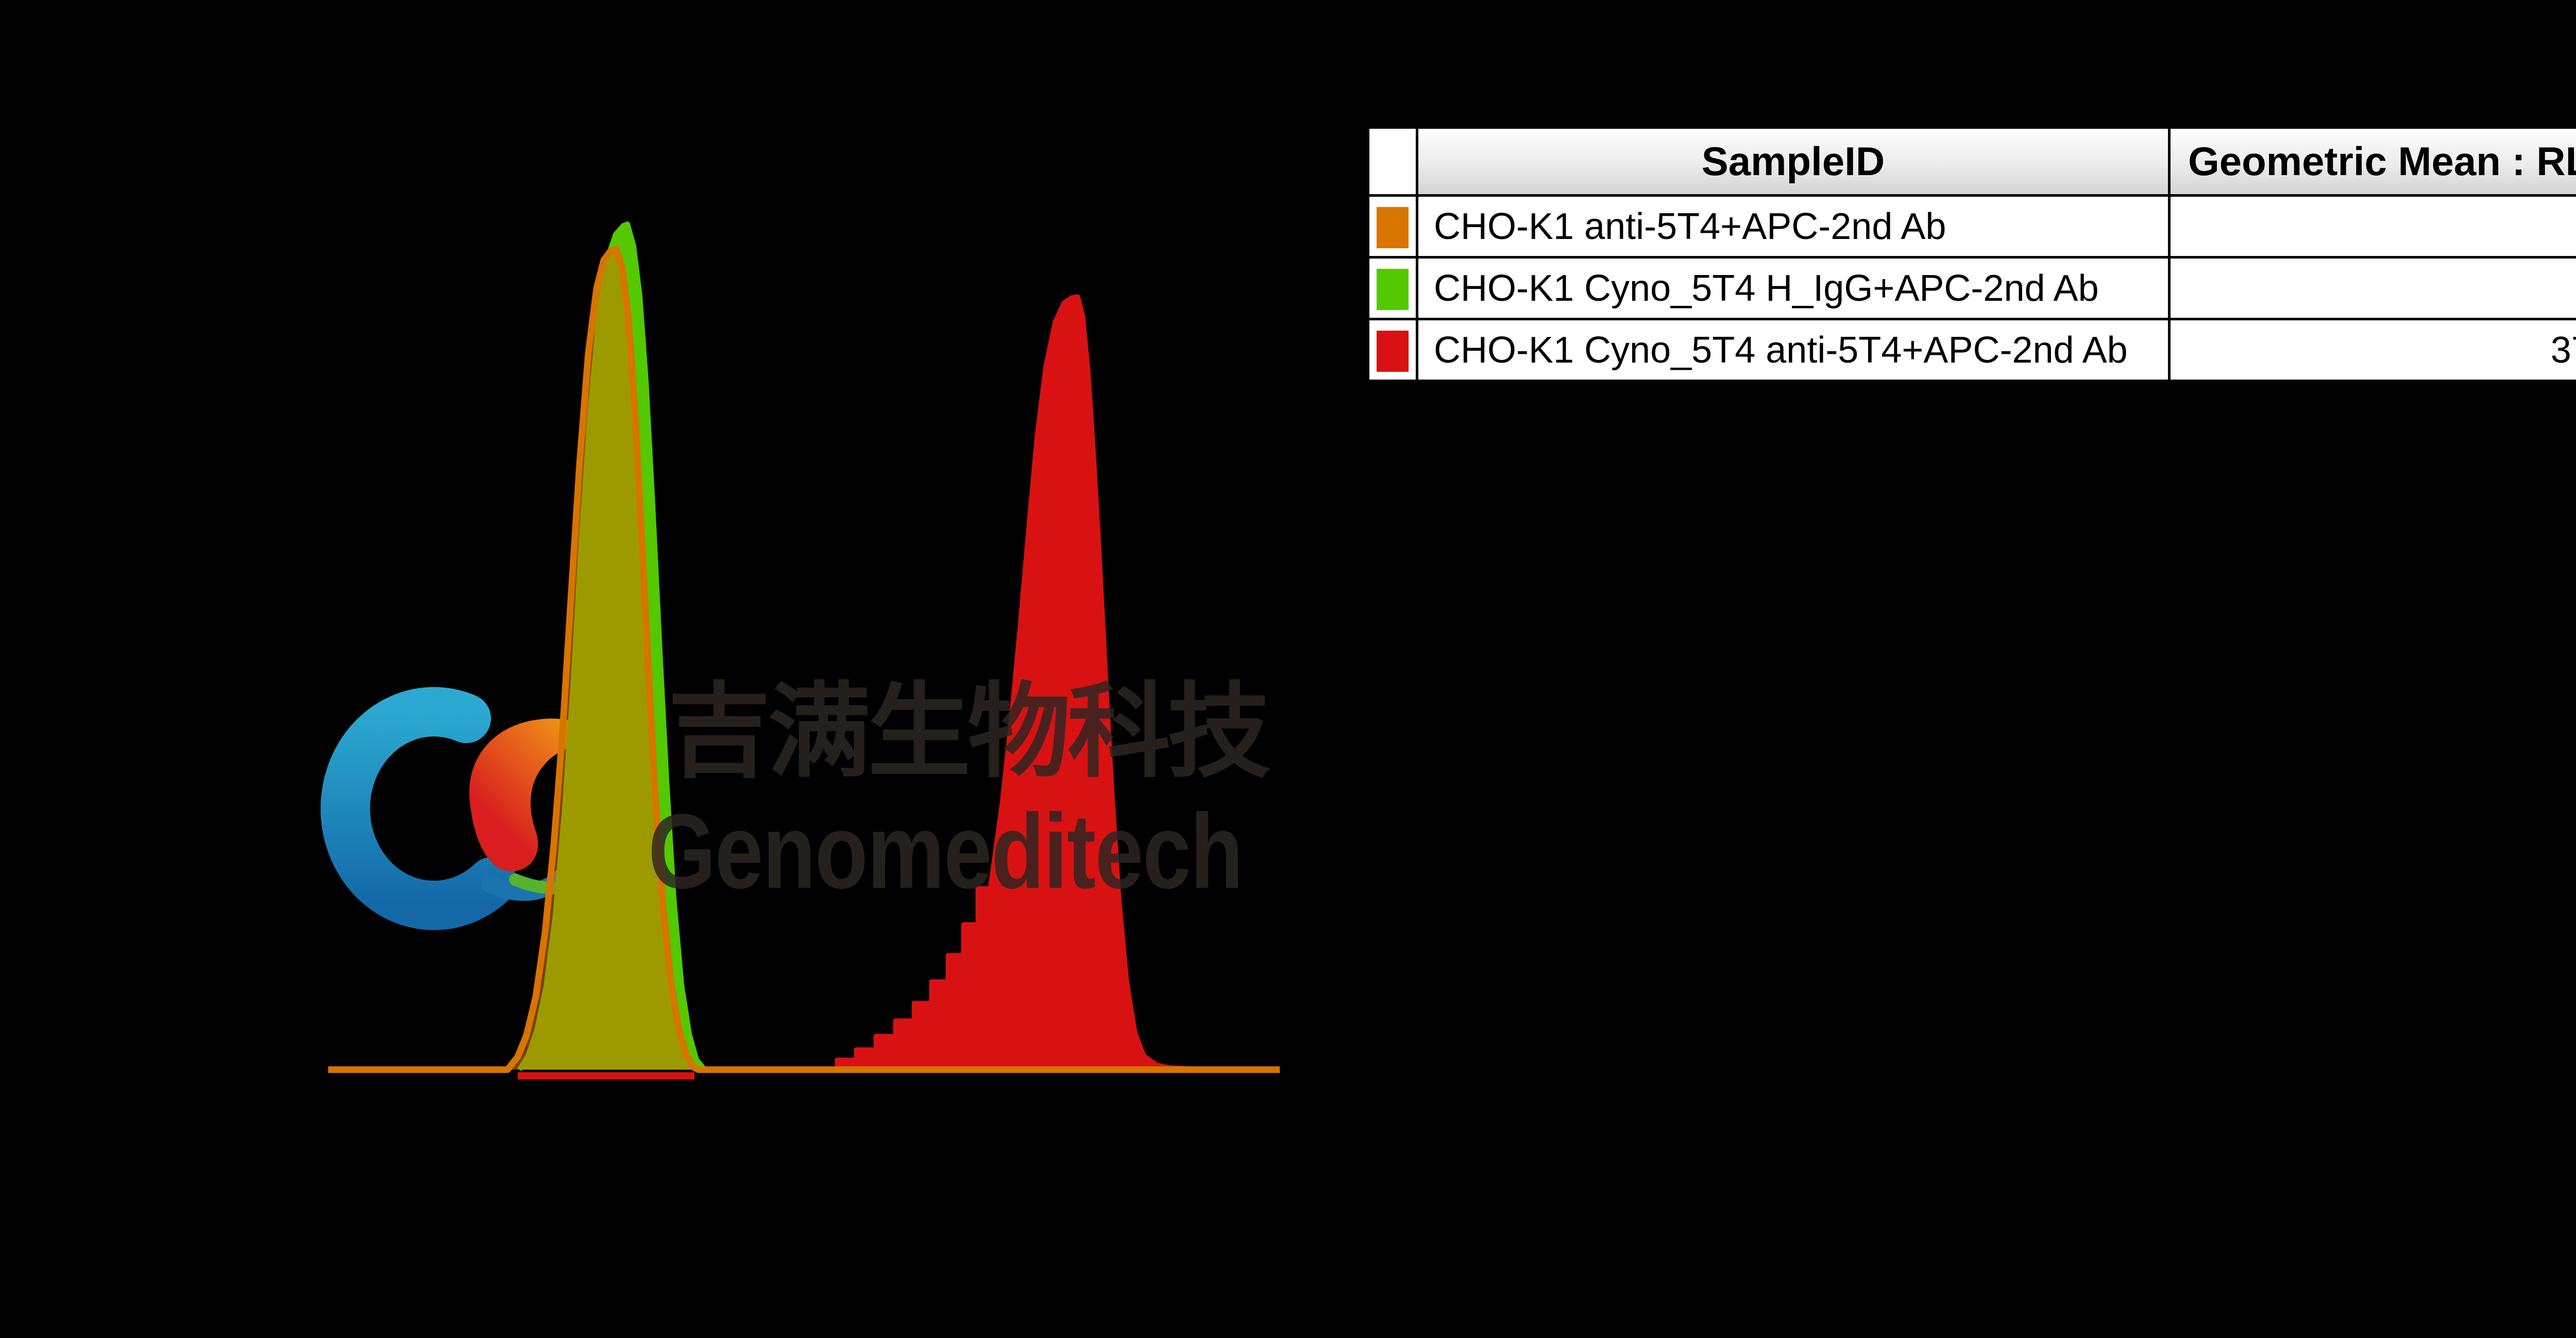  Describe the element at coordinates (2372, 226) in the screenshot. I see `geomean-value-cell: 56.7` at that location.